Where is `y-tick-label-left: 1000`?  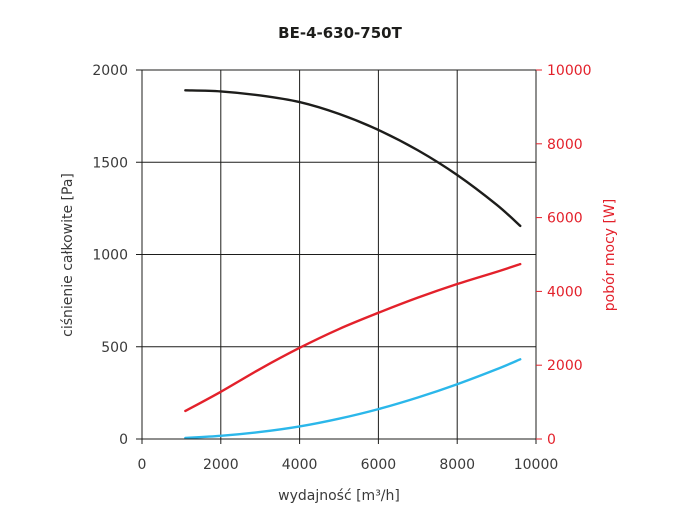 y-tick-label-left: 1000 is located at coordinates (110, 256).